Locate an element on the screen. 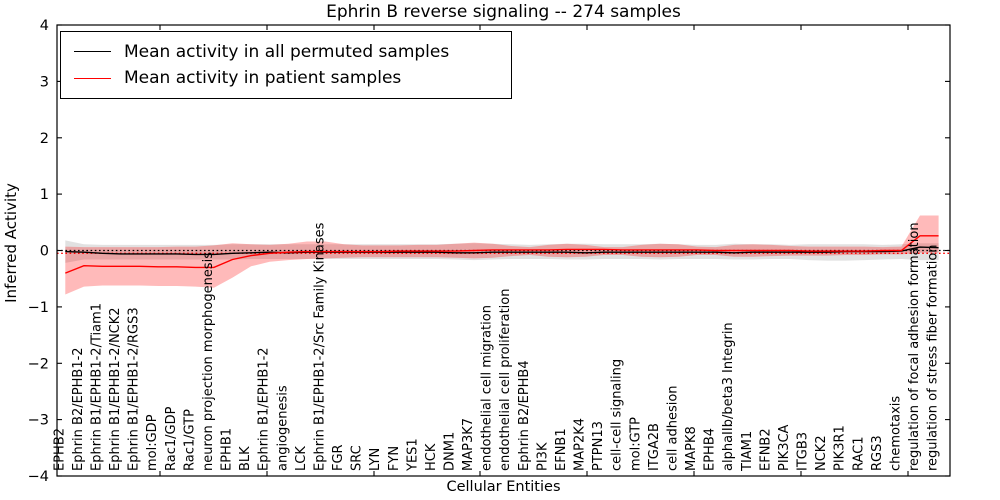  x-category-label: FYN is located at coordinates (394, 458).